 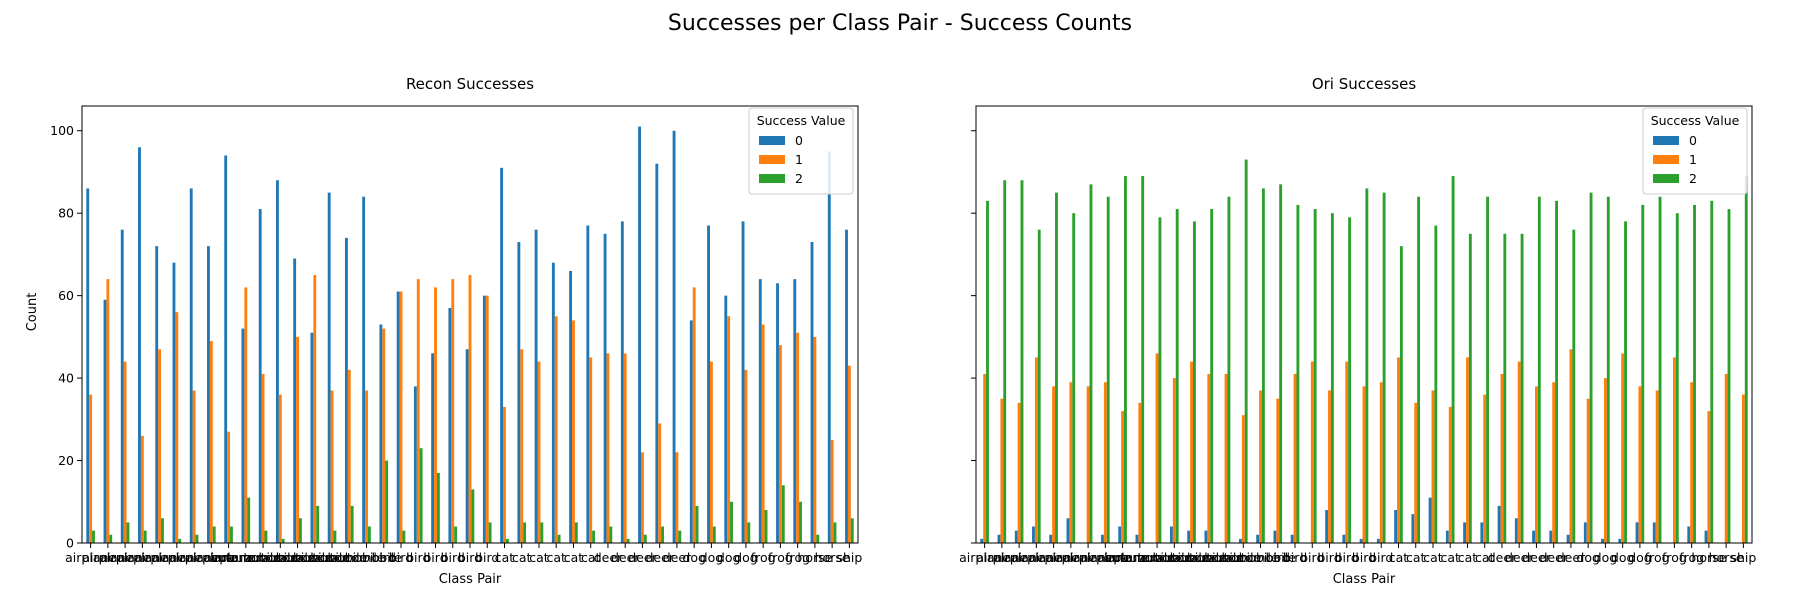 What do you see at coordinates (1726, 557) in the screenshot?
I see `ori-xtick-label: horse` at bounding box center [1726, 557].